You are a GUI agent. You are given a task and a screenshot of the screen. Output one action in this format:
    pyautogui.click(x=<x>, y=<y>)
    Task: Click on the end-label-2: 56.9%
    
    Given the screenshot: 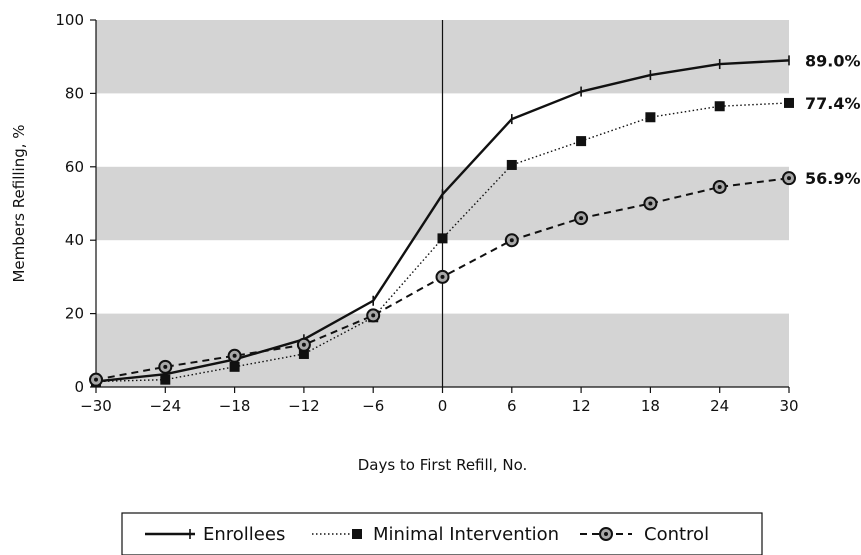 What is the action you would take?
    pyautogui.click(x=833, y=178)
    